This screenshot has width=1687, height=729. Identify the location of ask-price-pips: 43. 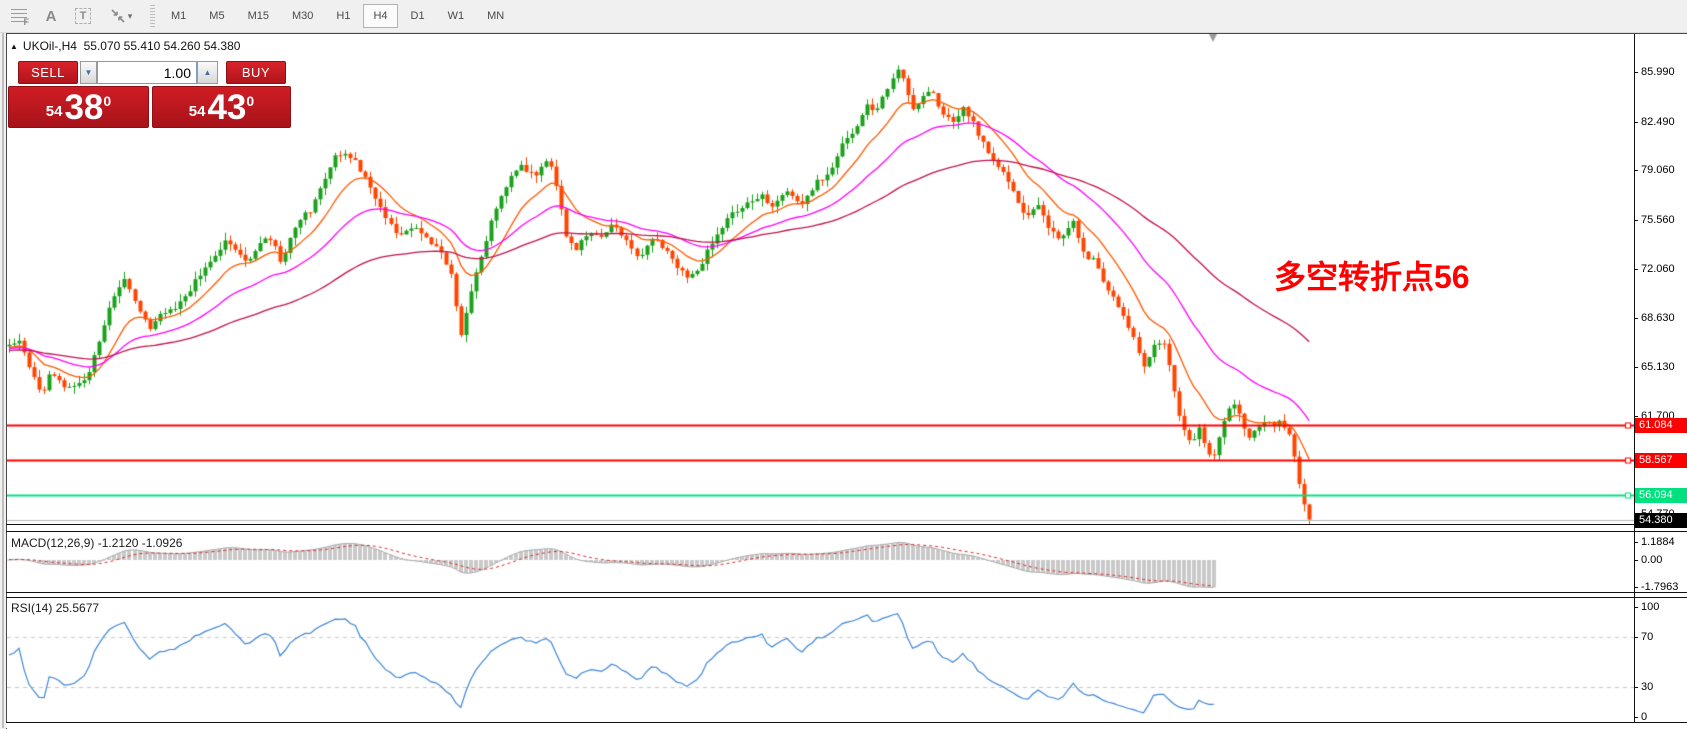
(227, 107).